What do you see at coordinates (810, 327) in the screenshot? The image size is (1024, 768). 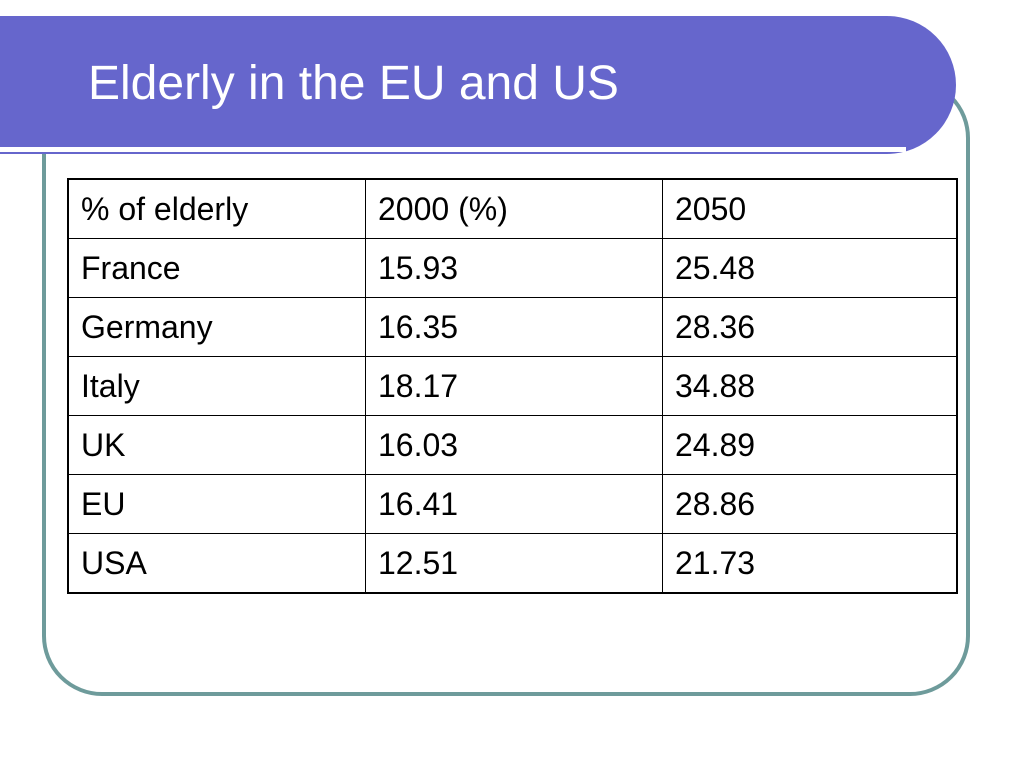 I see `value-2050-cell: 28.36` at bounding box center [810, 327].